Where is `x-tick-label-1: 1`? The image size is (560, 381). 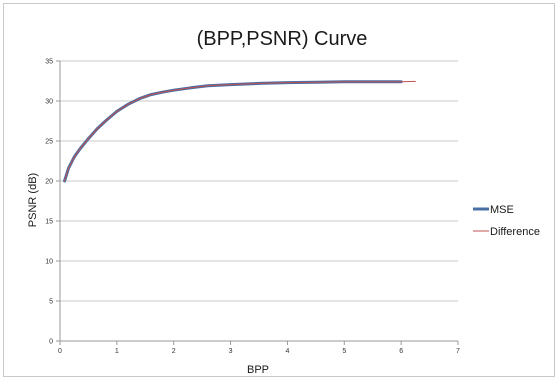
x-tick-label-1: 1 is located at coordinates (117, 351).